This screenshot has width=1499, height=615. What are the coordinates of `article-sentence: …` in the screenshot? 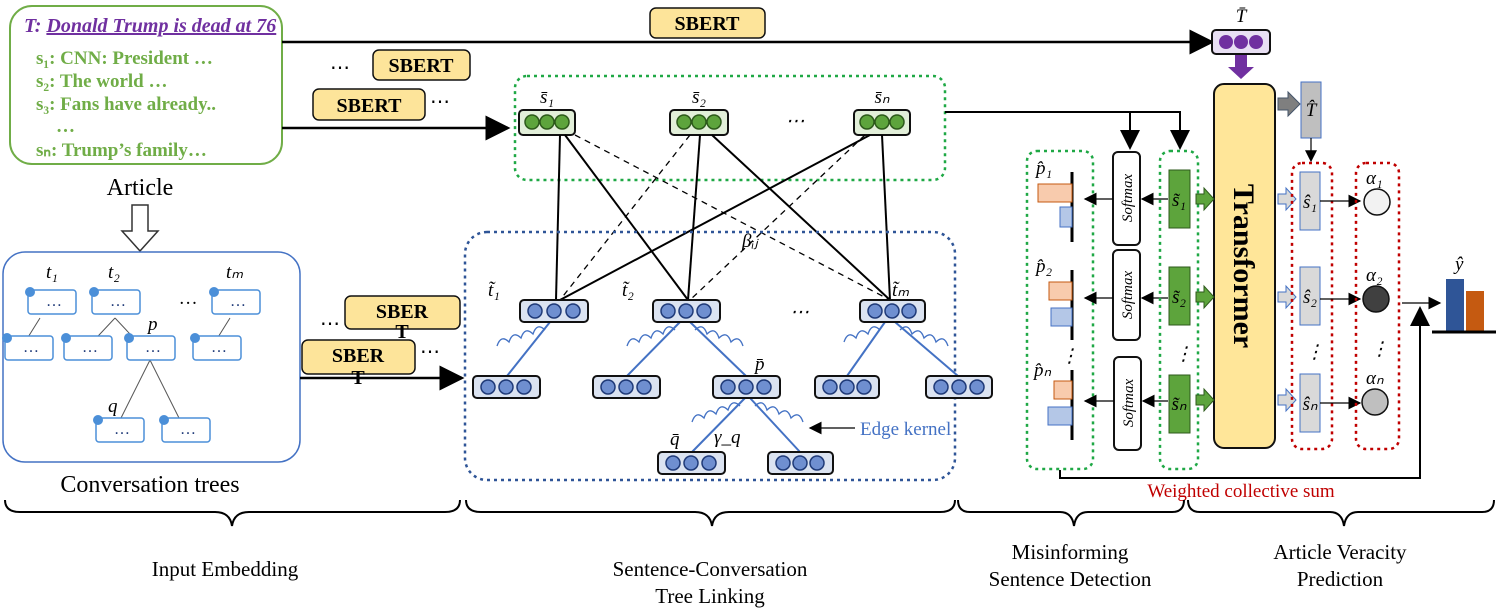 It's located at (65, 126).